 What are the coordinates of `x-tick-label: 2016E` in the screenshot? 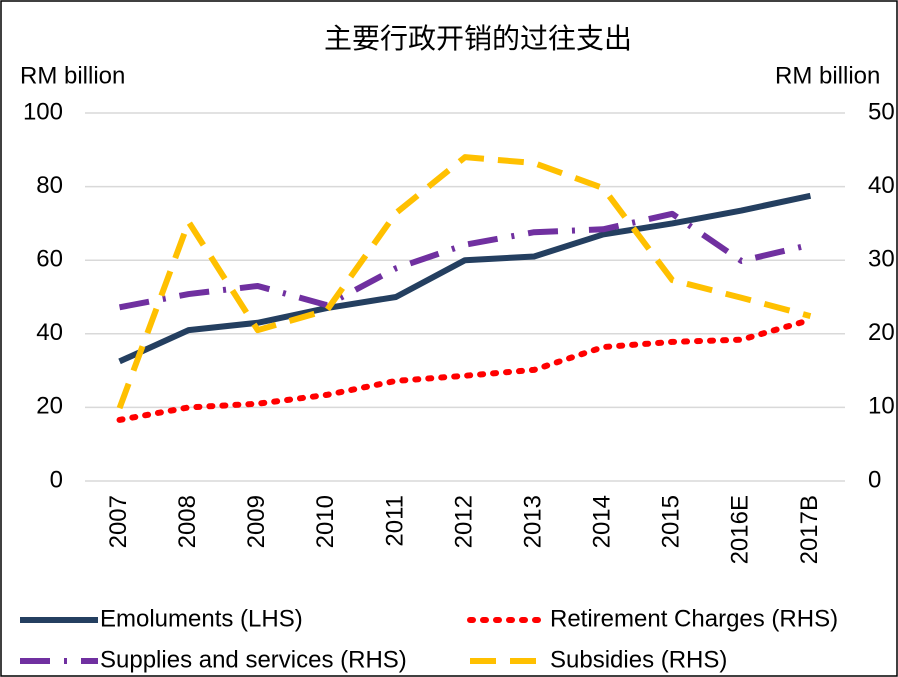 It's located at (740, 529).